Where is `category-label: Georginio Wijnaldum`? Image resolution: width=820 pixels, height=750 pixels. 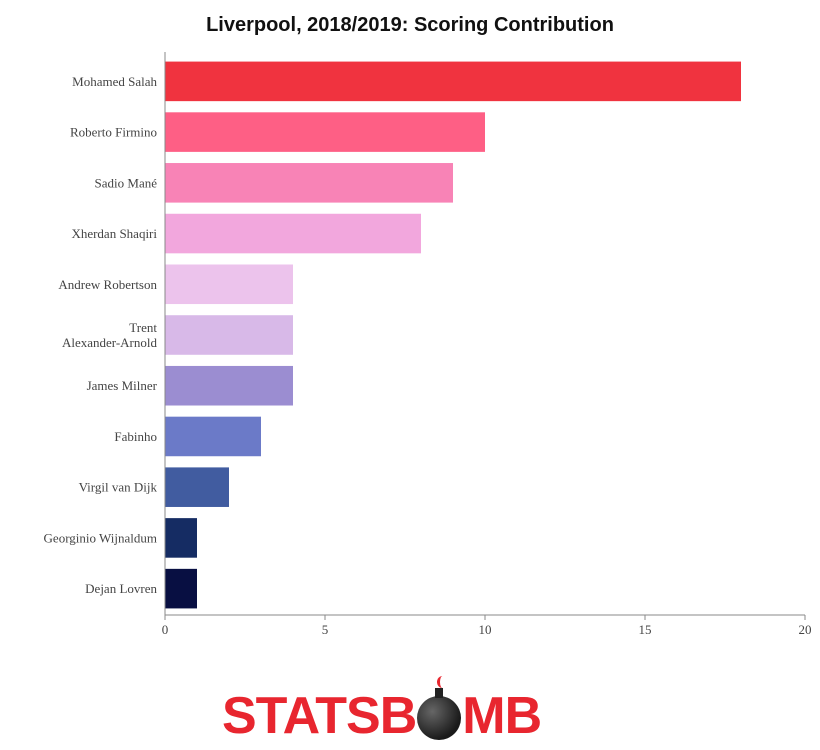
category-label: Georginio Wijnaldum is located at coordinates (100, 537).